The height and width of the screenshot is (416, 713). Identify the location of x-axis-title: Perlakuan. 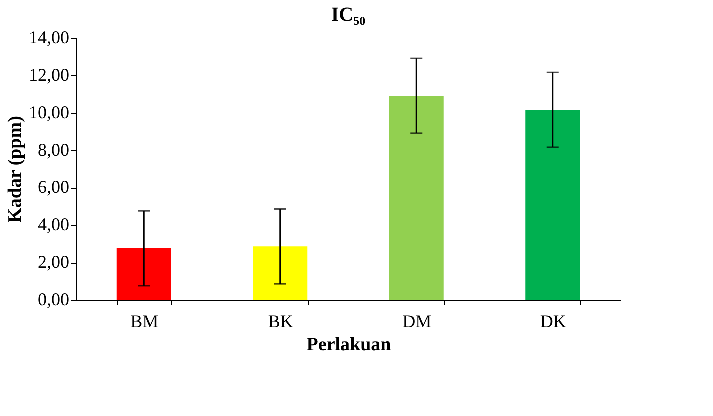
(349, 345).